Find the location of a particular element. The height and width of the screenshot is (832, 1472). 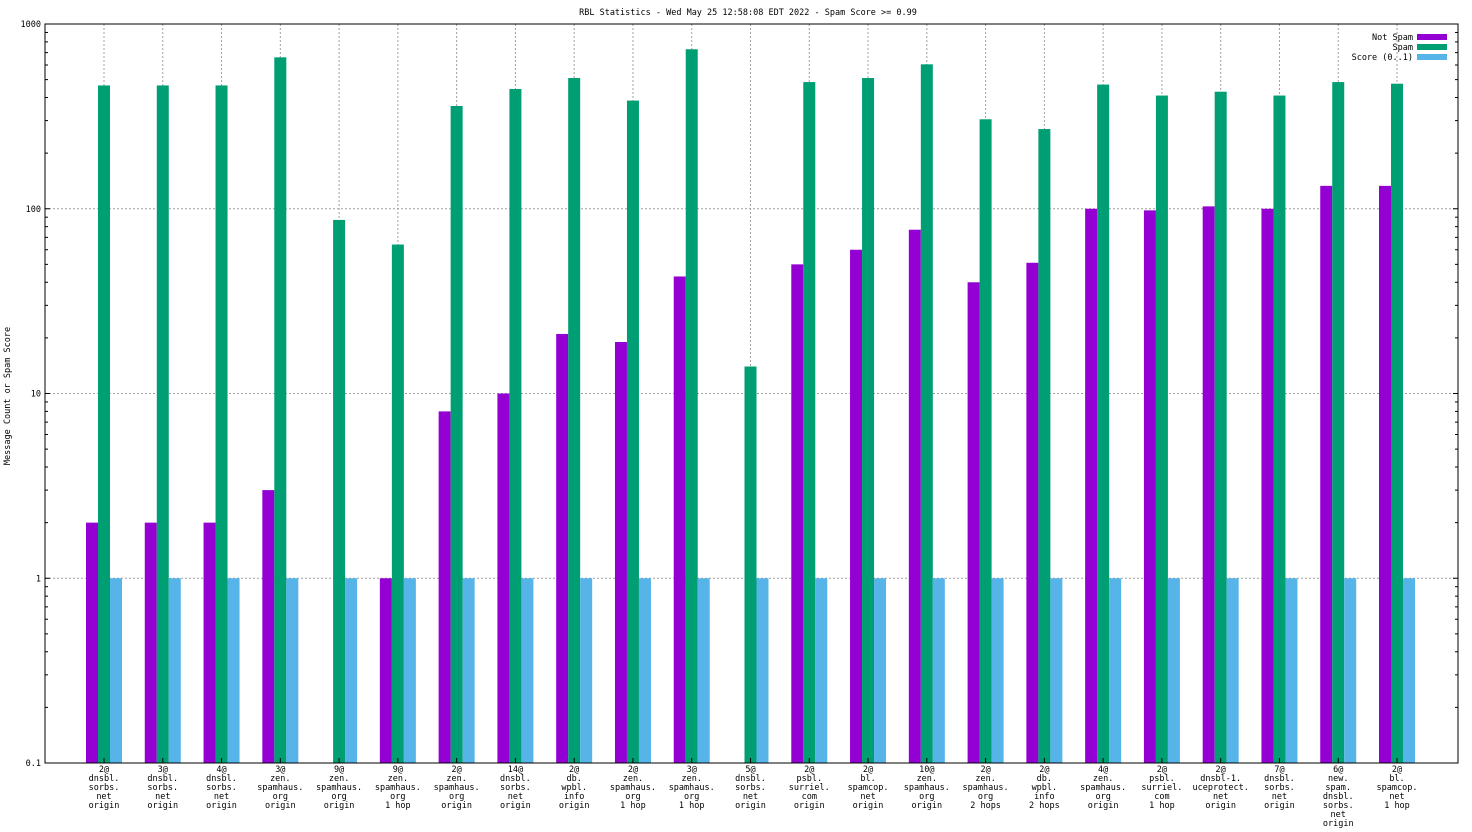

x-tick-label: 2@ zen. spamhaus. org 2 hops is located at coordinates (986, 788).